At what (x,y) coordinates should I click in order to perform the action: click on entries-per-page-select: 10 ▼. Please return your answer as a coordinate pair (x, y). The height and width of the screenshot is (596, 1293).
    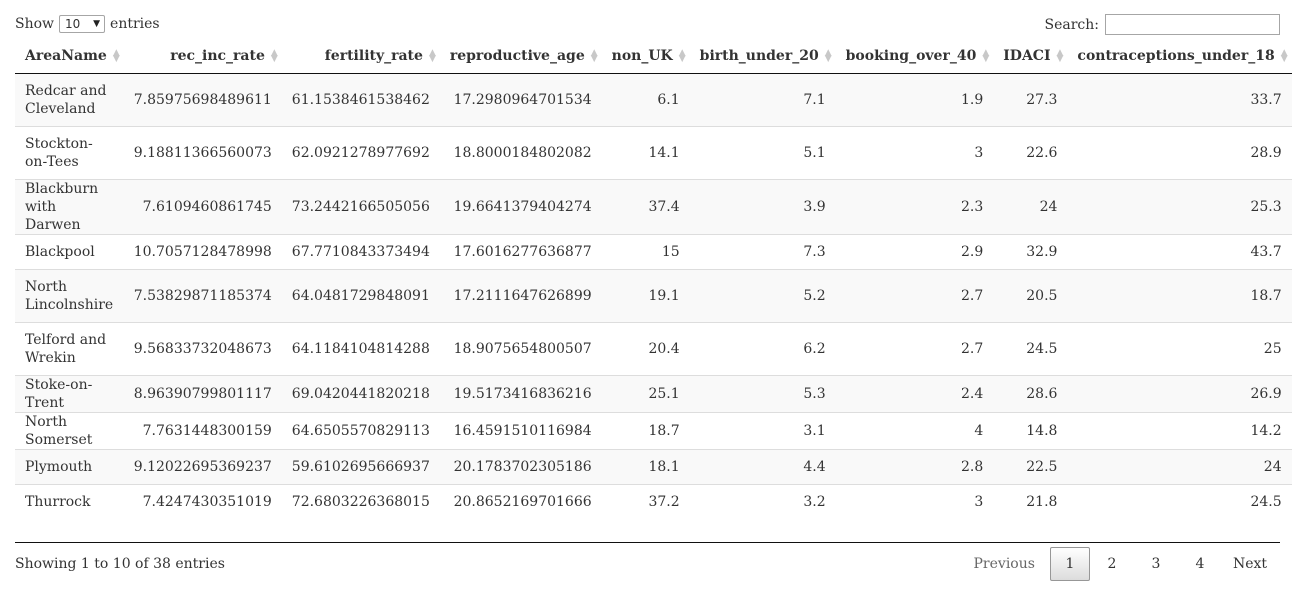
    Looking at the image, I should click on (82, 24).